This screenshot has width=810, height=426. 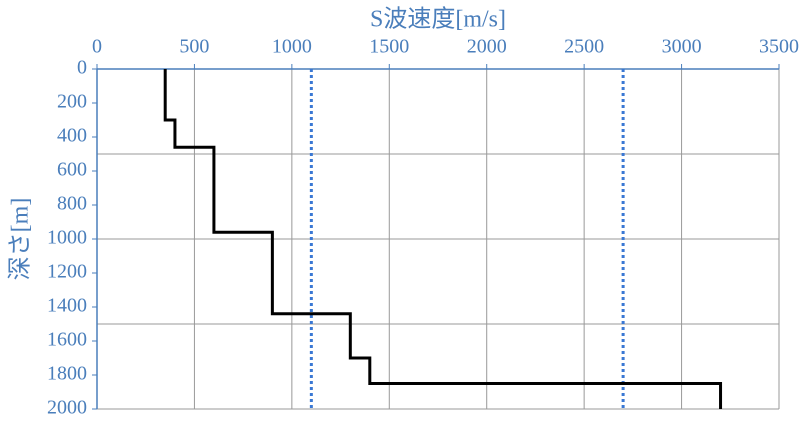 I want to click on y-tick-label: 0, so click(x=82, y=68).